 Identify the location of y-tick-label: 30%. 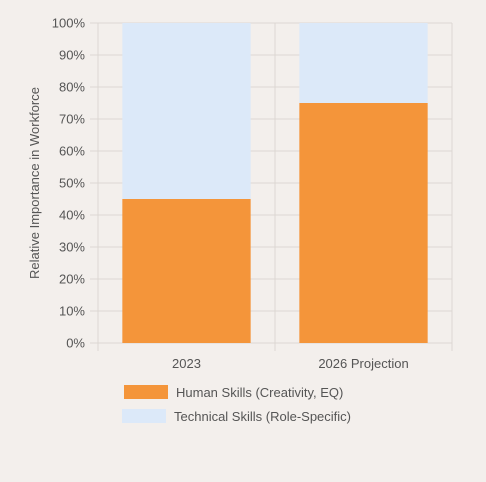
(72, 247).